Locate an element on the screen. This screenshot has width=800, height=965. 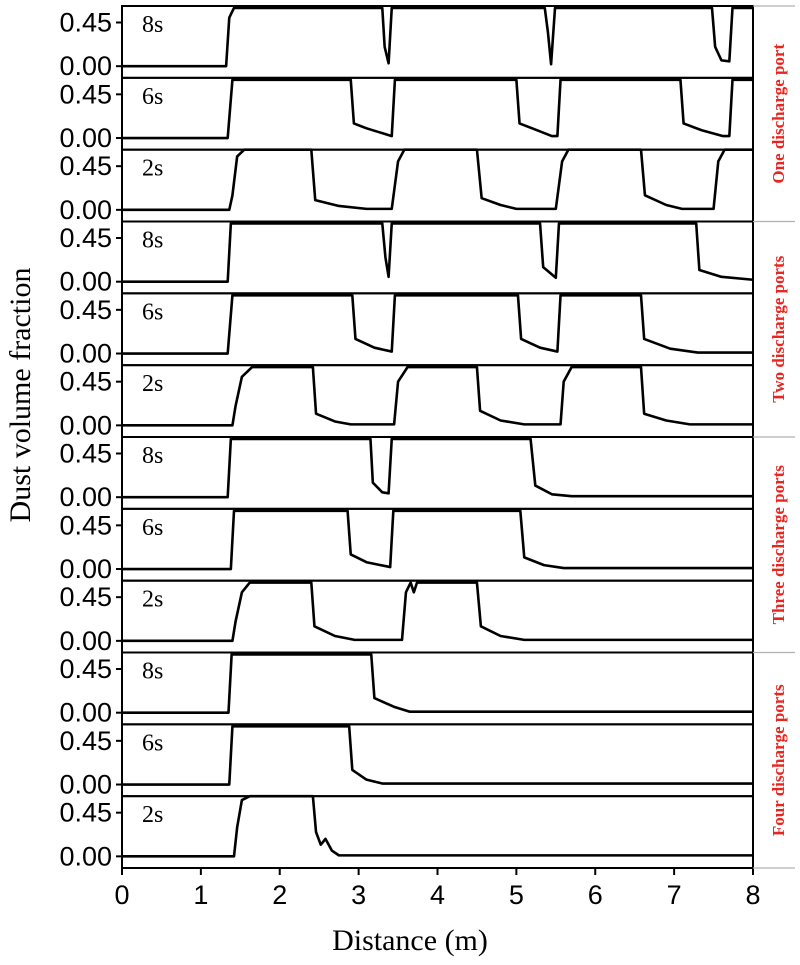
y-axis-title: Dust volume fraction is located at coordinates (20, 395).